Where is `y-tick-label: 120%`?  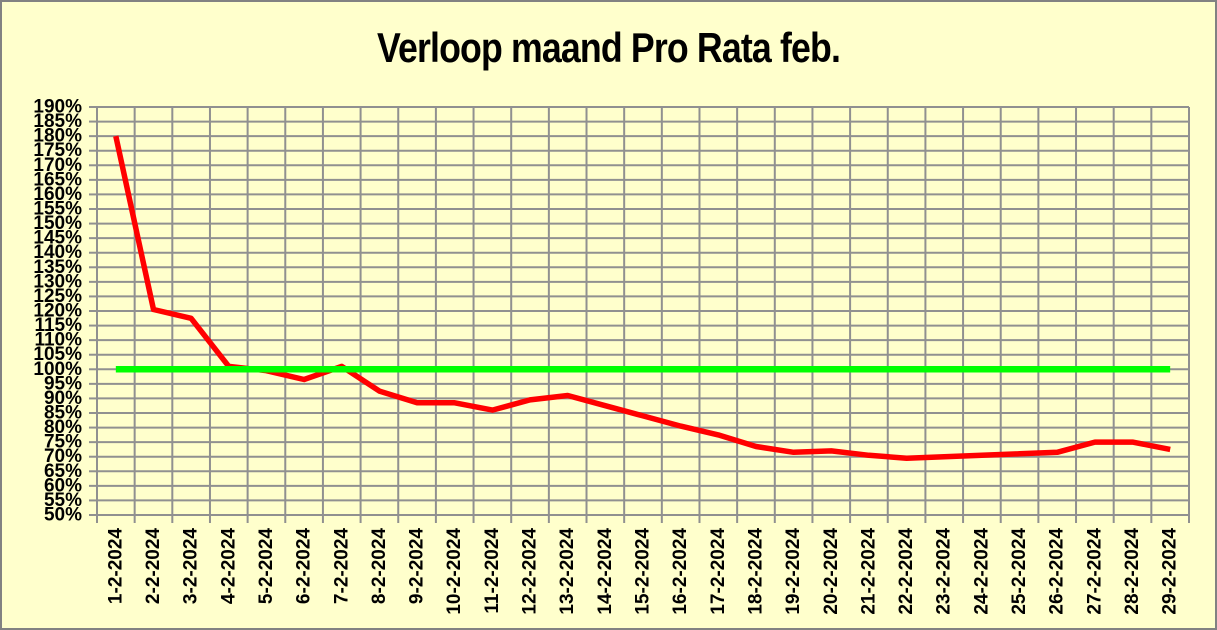
y-tick-label: 120% is located at coordinates (57, 311).